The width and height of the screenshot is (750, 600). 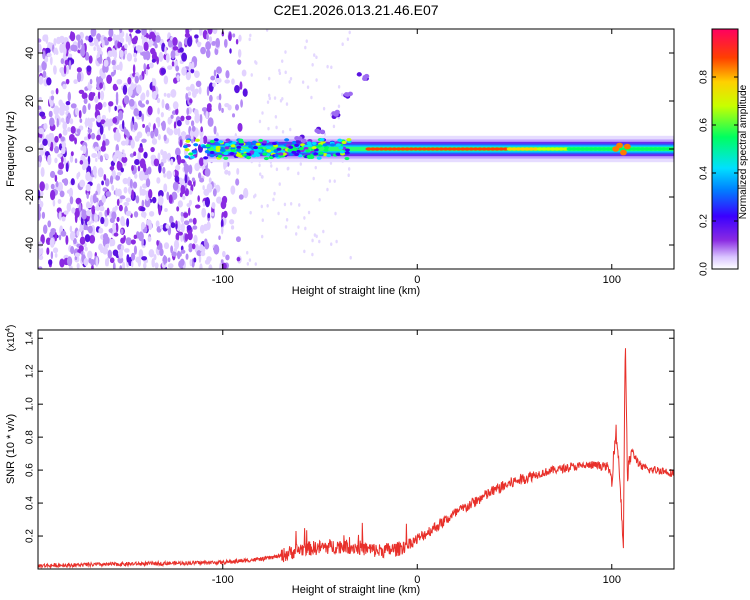 I want to click on spectrogram-y-tick-label: 0, so click(x=30, y=149).